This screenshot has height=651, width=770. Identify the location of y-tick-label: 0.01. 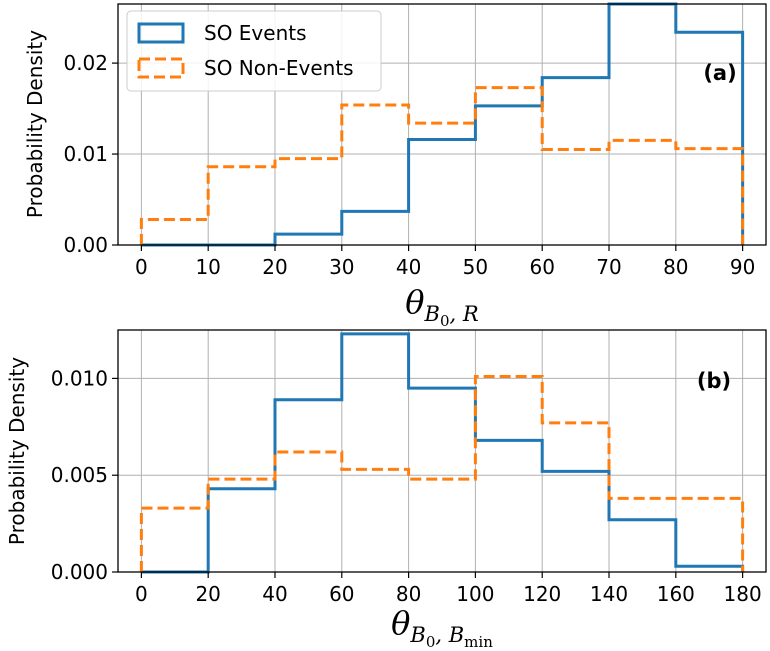
(85, 154).